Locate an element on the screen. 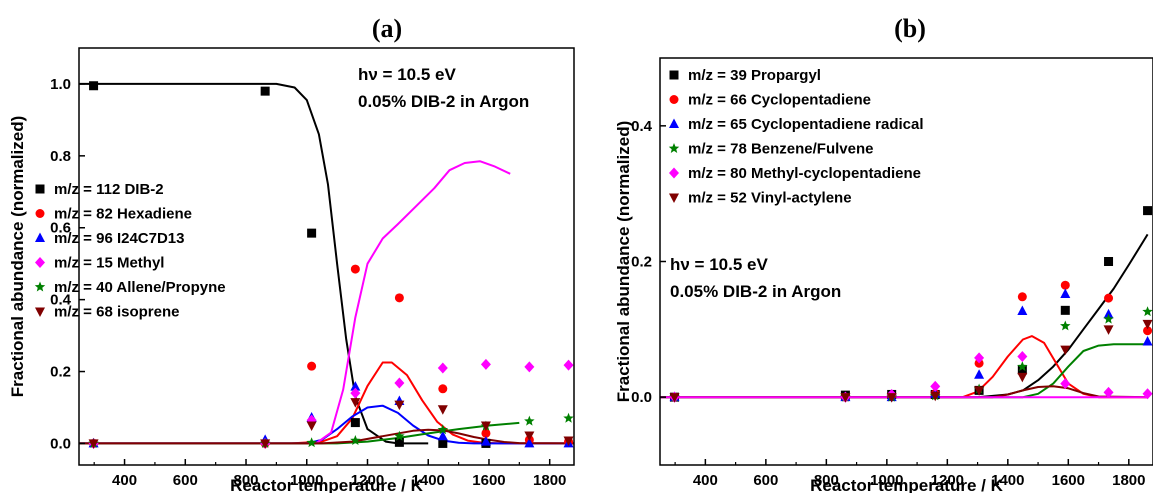 The image size is (1153, 493). x-tick-label: 1800 is located at coordinates (1128, 480).